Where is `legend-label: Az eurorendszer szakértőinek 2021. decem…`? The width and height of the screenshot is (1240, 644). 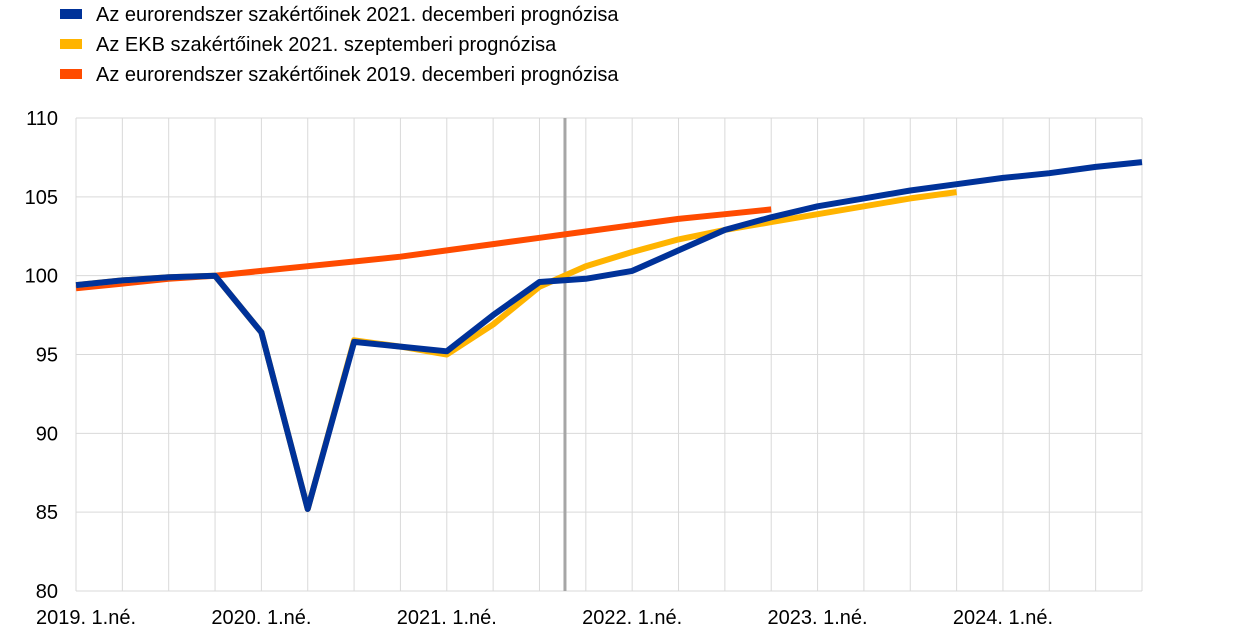
legend-label: Az eurorendszer szakértőinek 2021. decem… is located at coordinates (357, 15).